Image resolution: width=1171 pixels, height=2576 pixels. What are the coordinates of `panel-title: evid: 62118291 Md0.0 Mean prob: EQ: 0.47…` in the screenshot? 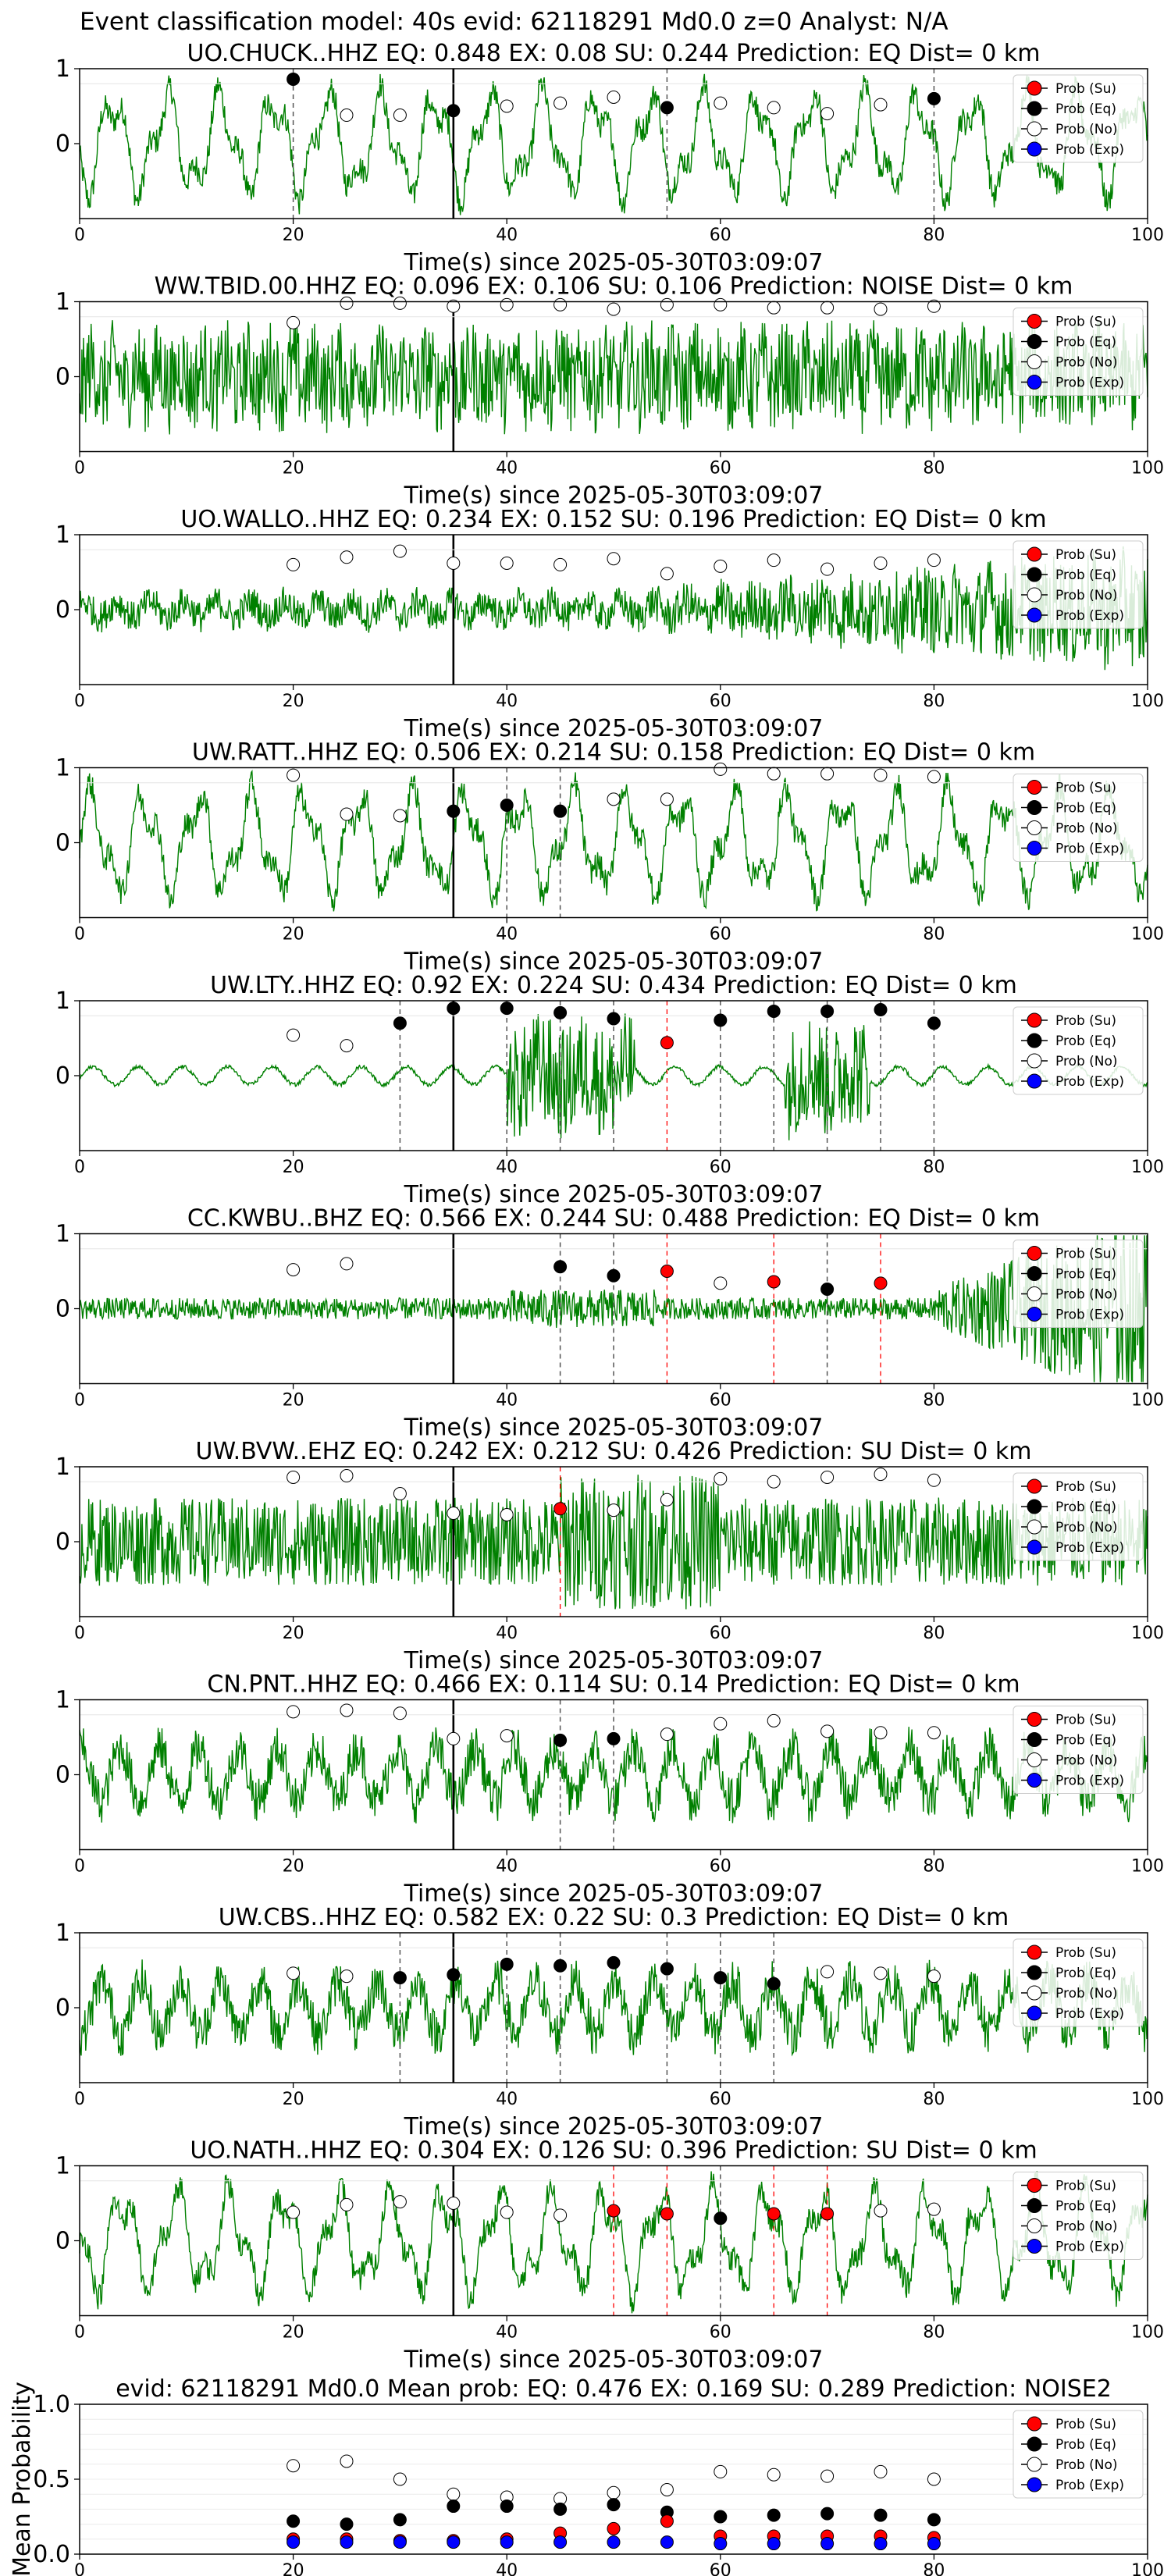 It's located at (614, 2389).